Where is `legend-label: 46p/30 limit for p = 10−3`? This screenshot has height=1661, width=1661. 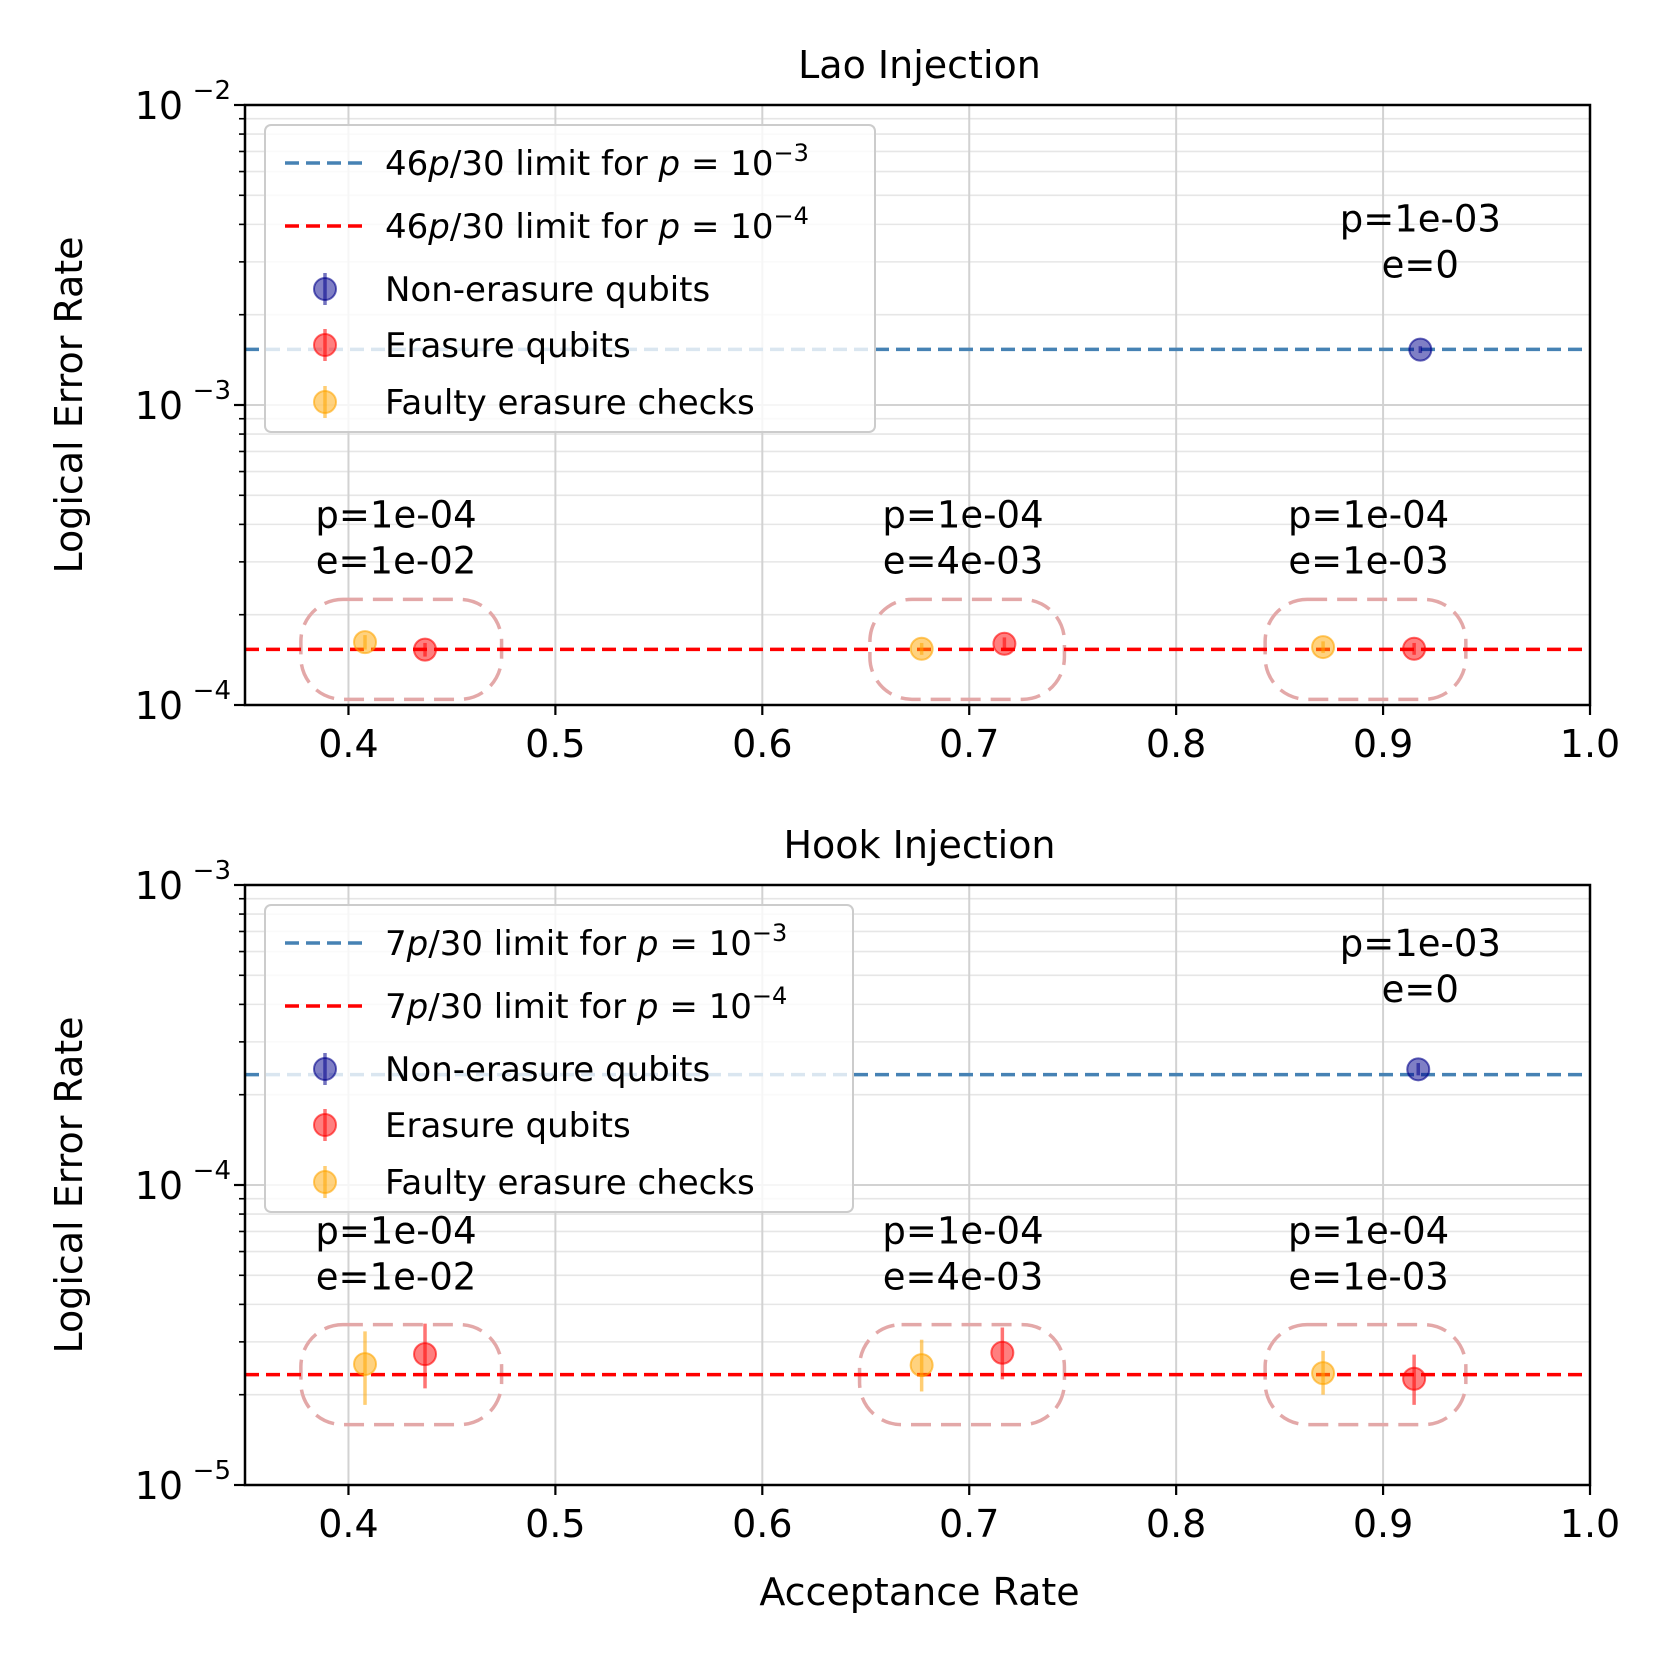 legend-label: 46p/30 limit for p = 10−3 is located at coordinates (597, 161).